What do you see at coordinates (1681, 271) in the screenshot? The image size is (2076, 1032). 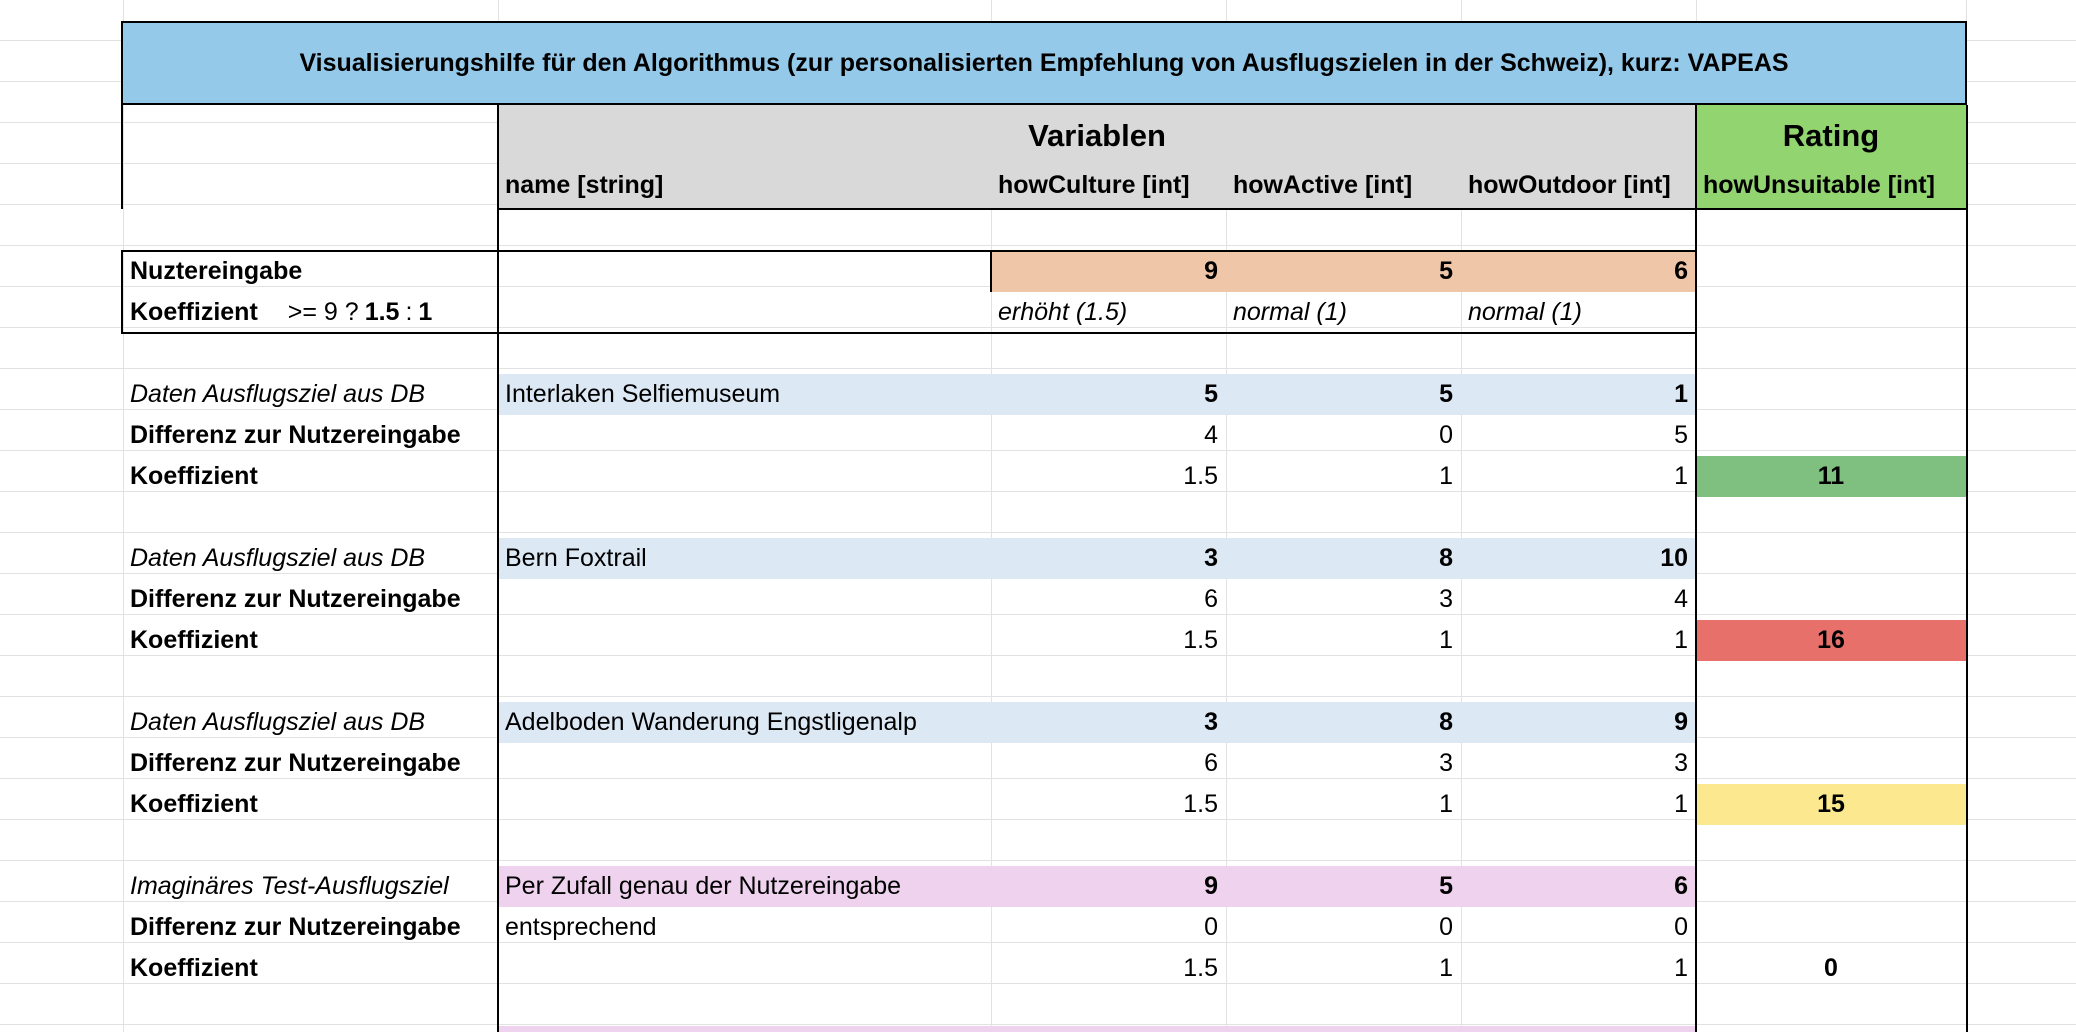 I see `user-input-outdoor: 6` at bounding box center [1681, 271].